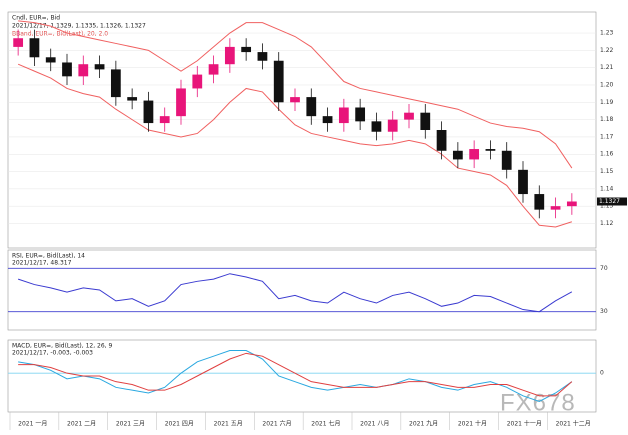 This screenshot has height=435, width=628. What do you see at coordinates (472, 424) in the screenshot?
I see `x-tick-label: 2021 十月` at bounding box center [472, 424].